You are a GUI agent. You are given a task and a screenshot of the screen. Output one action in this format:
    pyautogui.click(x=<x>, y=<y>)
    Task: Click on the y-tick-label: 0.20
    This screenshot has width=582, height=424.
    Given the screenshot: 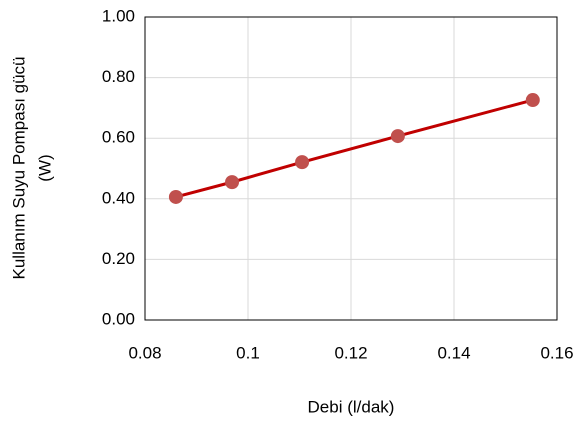 What is the action you would take?
    pyautogui.click(x=118, y=258)
    